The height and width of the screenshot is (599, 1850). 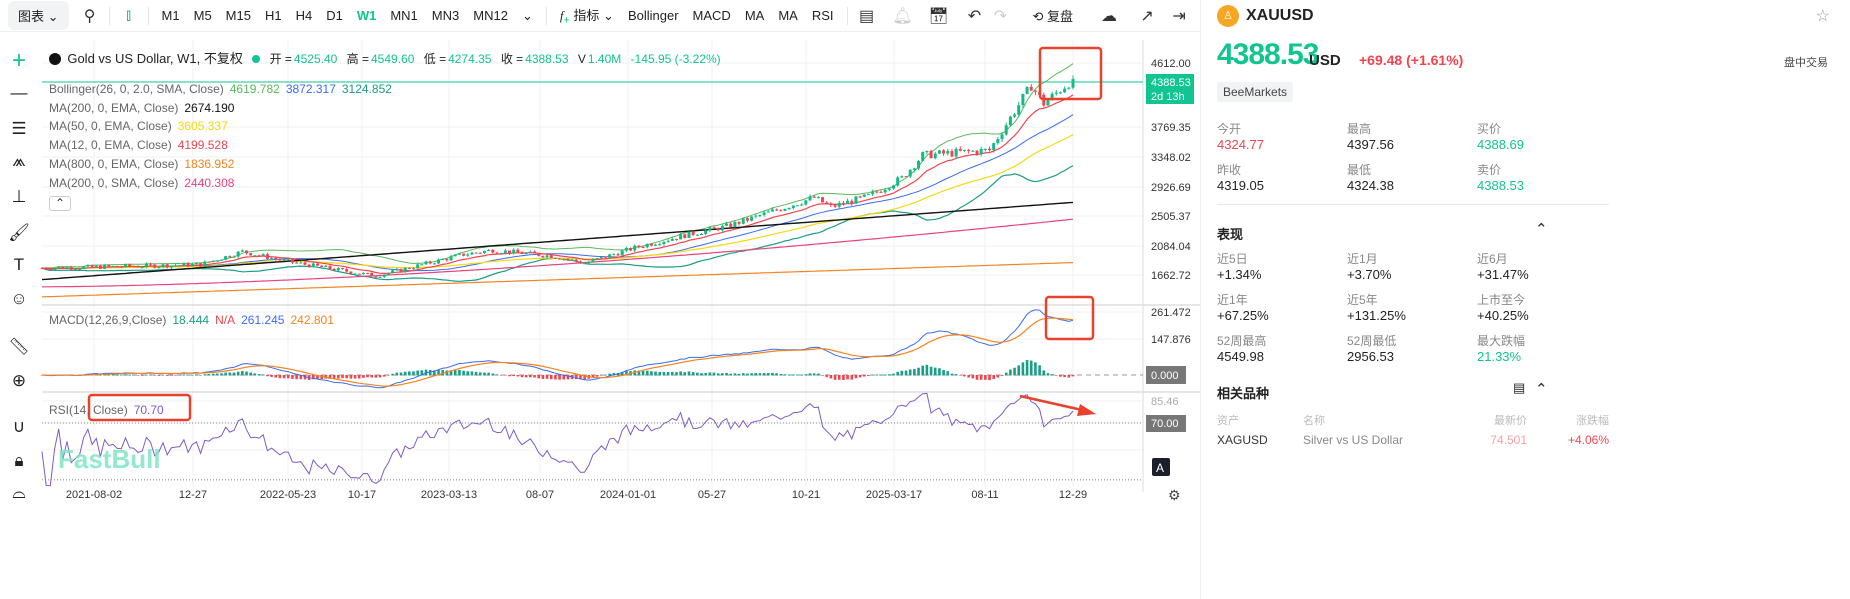 I want to click on timeframe-m15: M15, so click(x=238, y=15).